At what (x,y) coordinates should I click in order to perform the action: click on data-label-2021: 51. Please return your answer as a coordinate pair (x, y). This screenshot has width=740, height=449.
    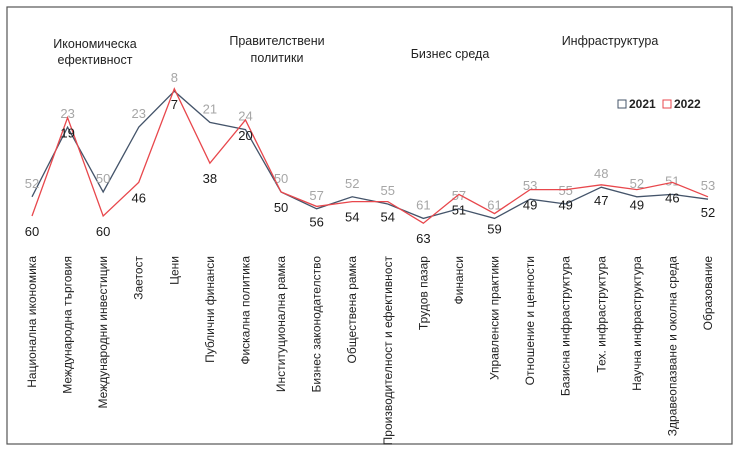
    Looking at the image, I should click on (672, 180).